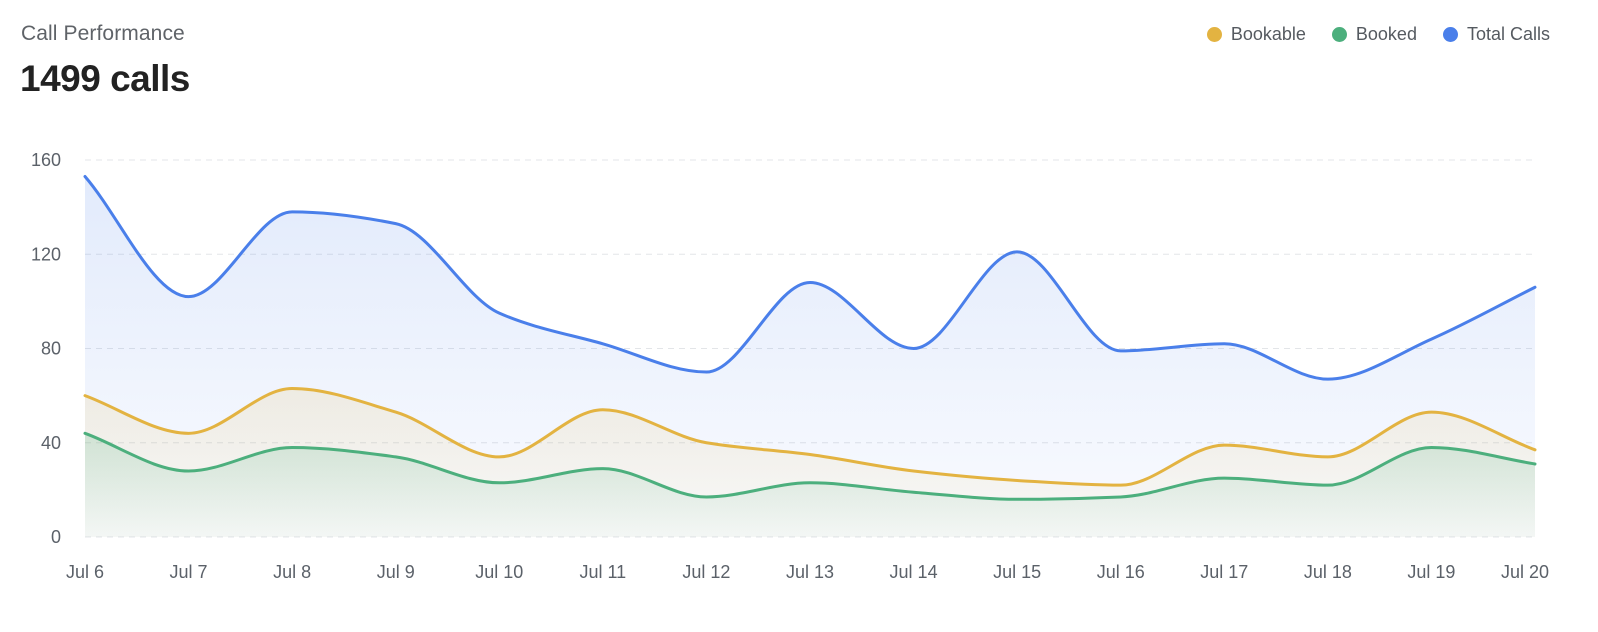 This screenshot has height=632, width=1598. Describe the element at coordinates (810, 572) in the screenshot. I see `x-tick-label: Jul 13` at that location.